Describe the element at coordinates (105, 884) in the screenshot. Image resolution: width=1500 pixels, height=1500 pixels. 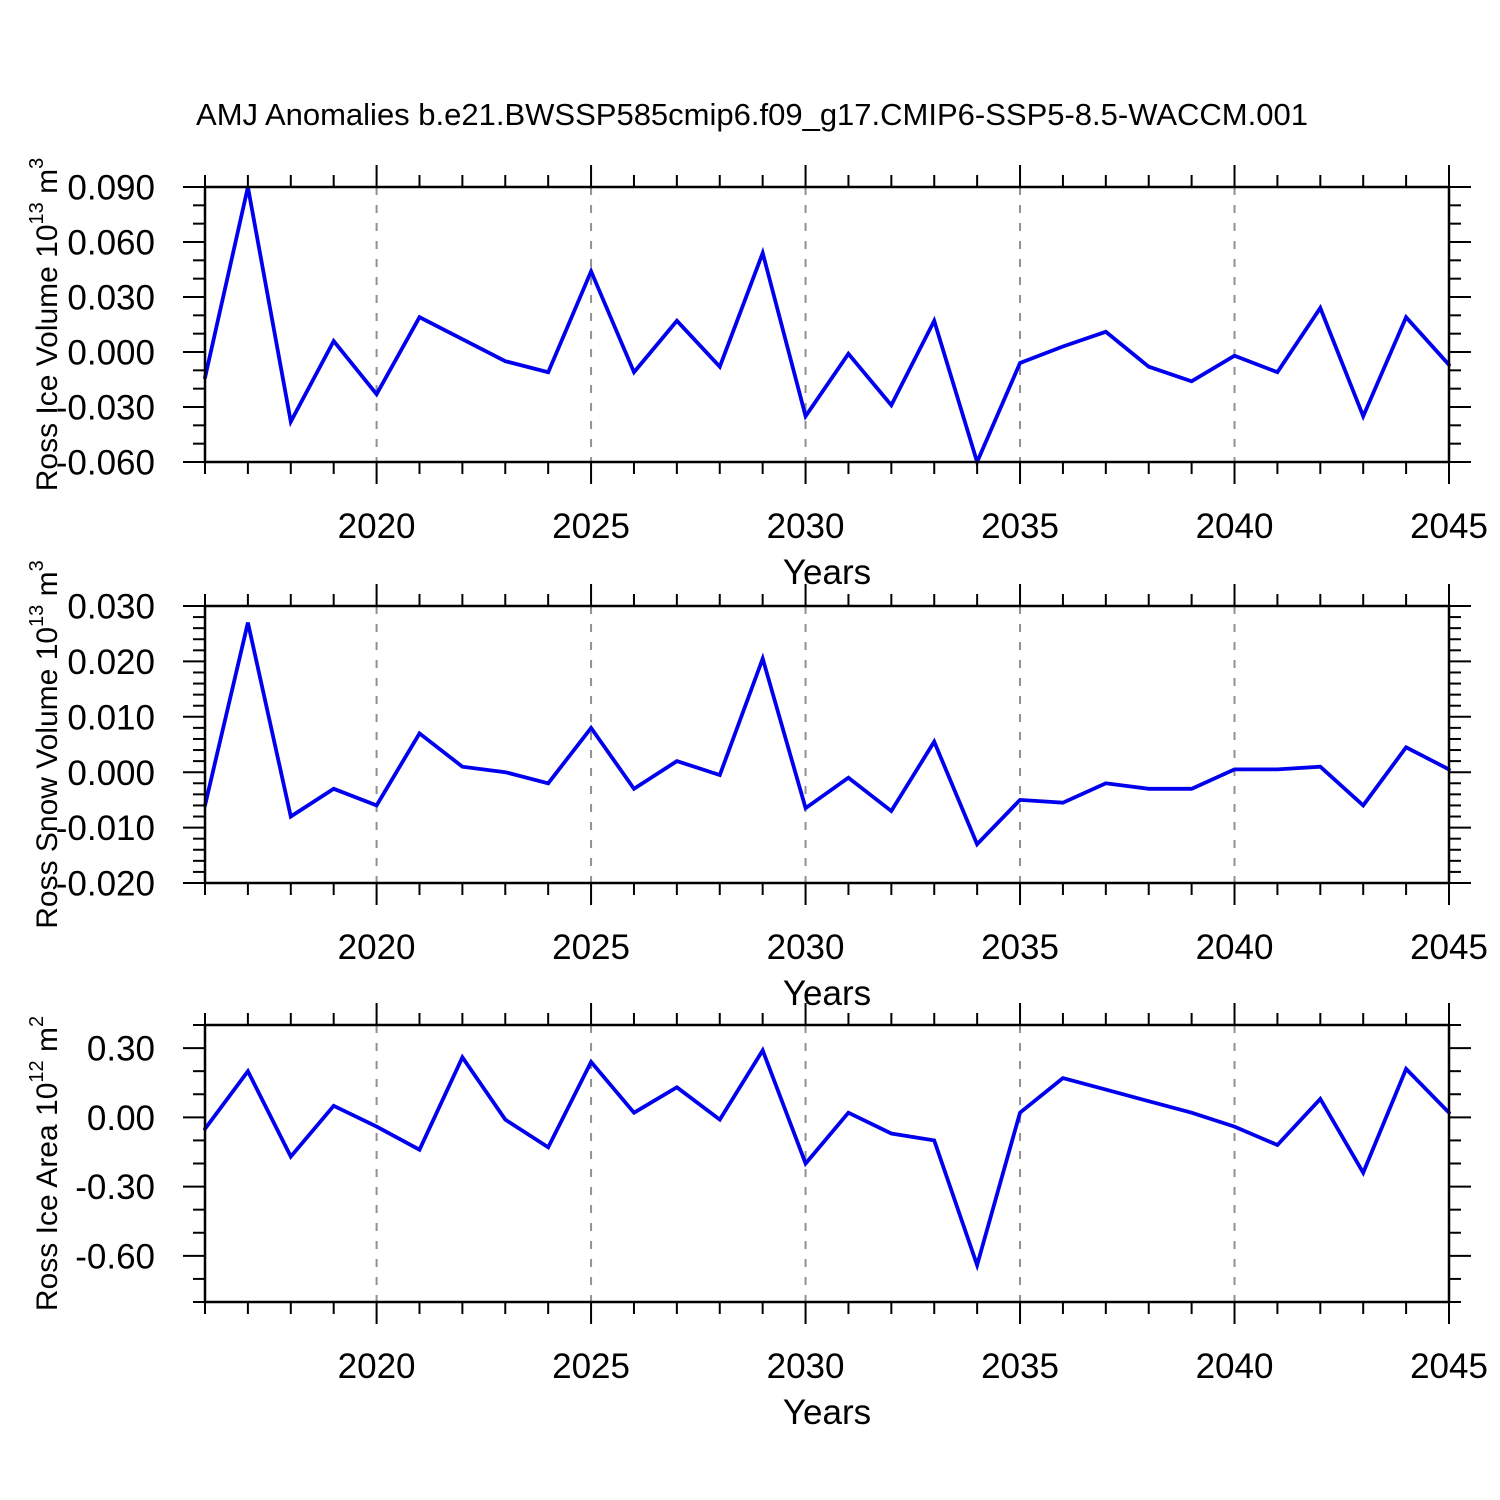
I see `y-tick-label: -0.020` at that location.